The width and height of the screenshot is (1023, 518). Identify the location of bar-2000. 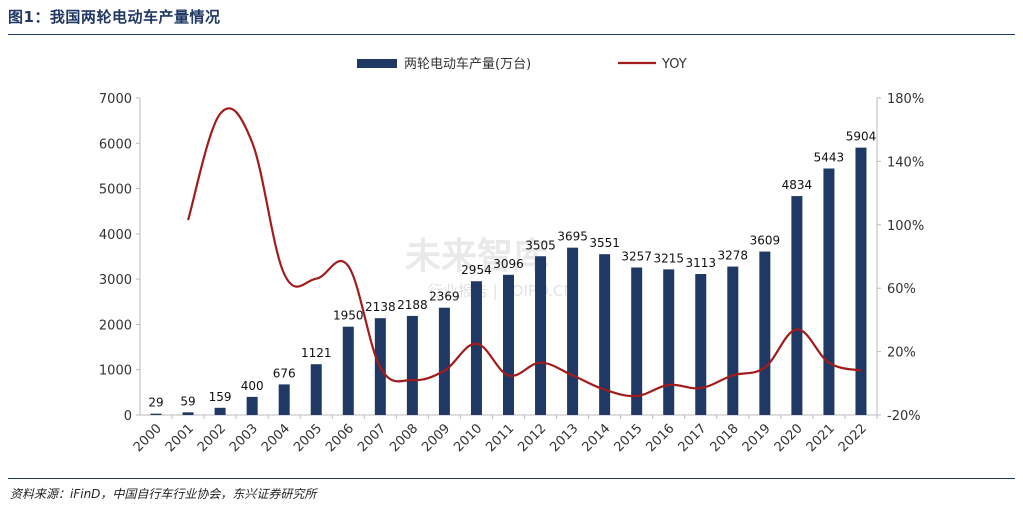
(156, 414).